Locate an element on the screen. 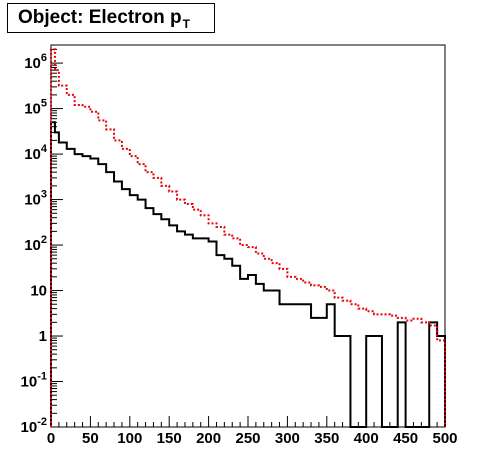  y-tick-label: 10⁶ is located at coordinates (35, 62).